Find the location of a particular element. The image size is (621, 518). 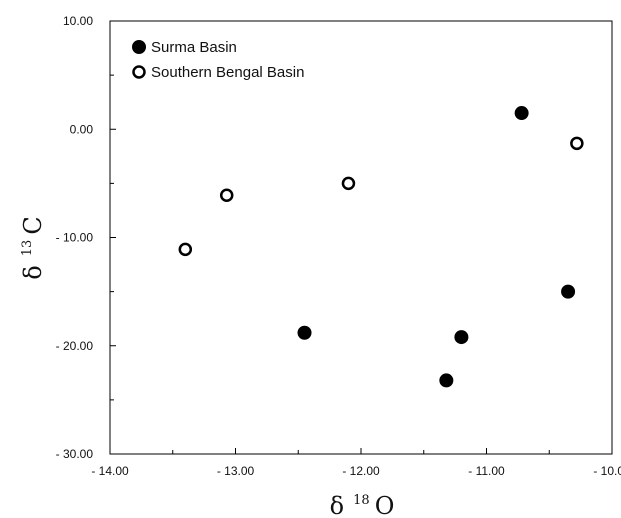

legend-marker-southern-bengal is located at coordinates (139, 72).